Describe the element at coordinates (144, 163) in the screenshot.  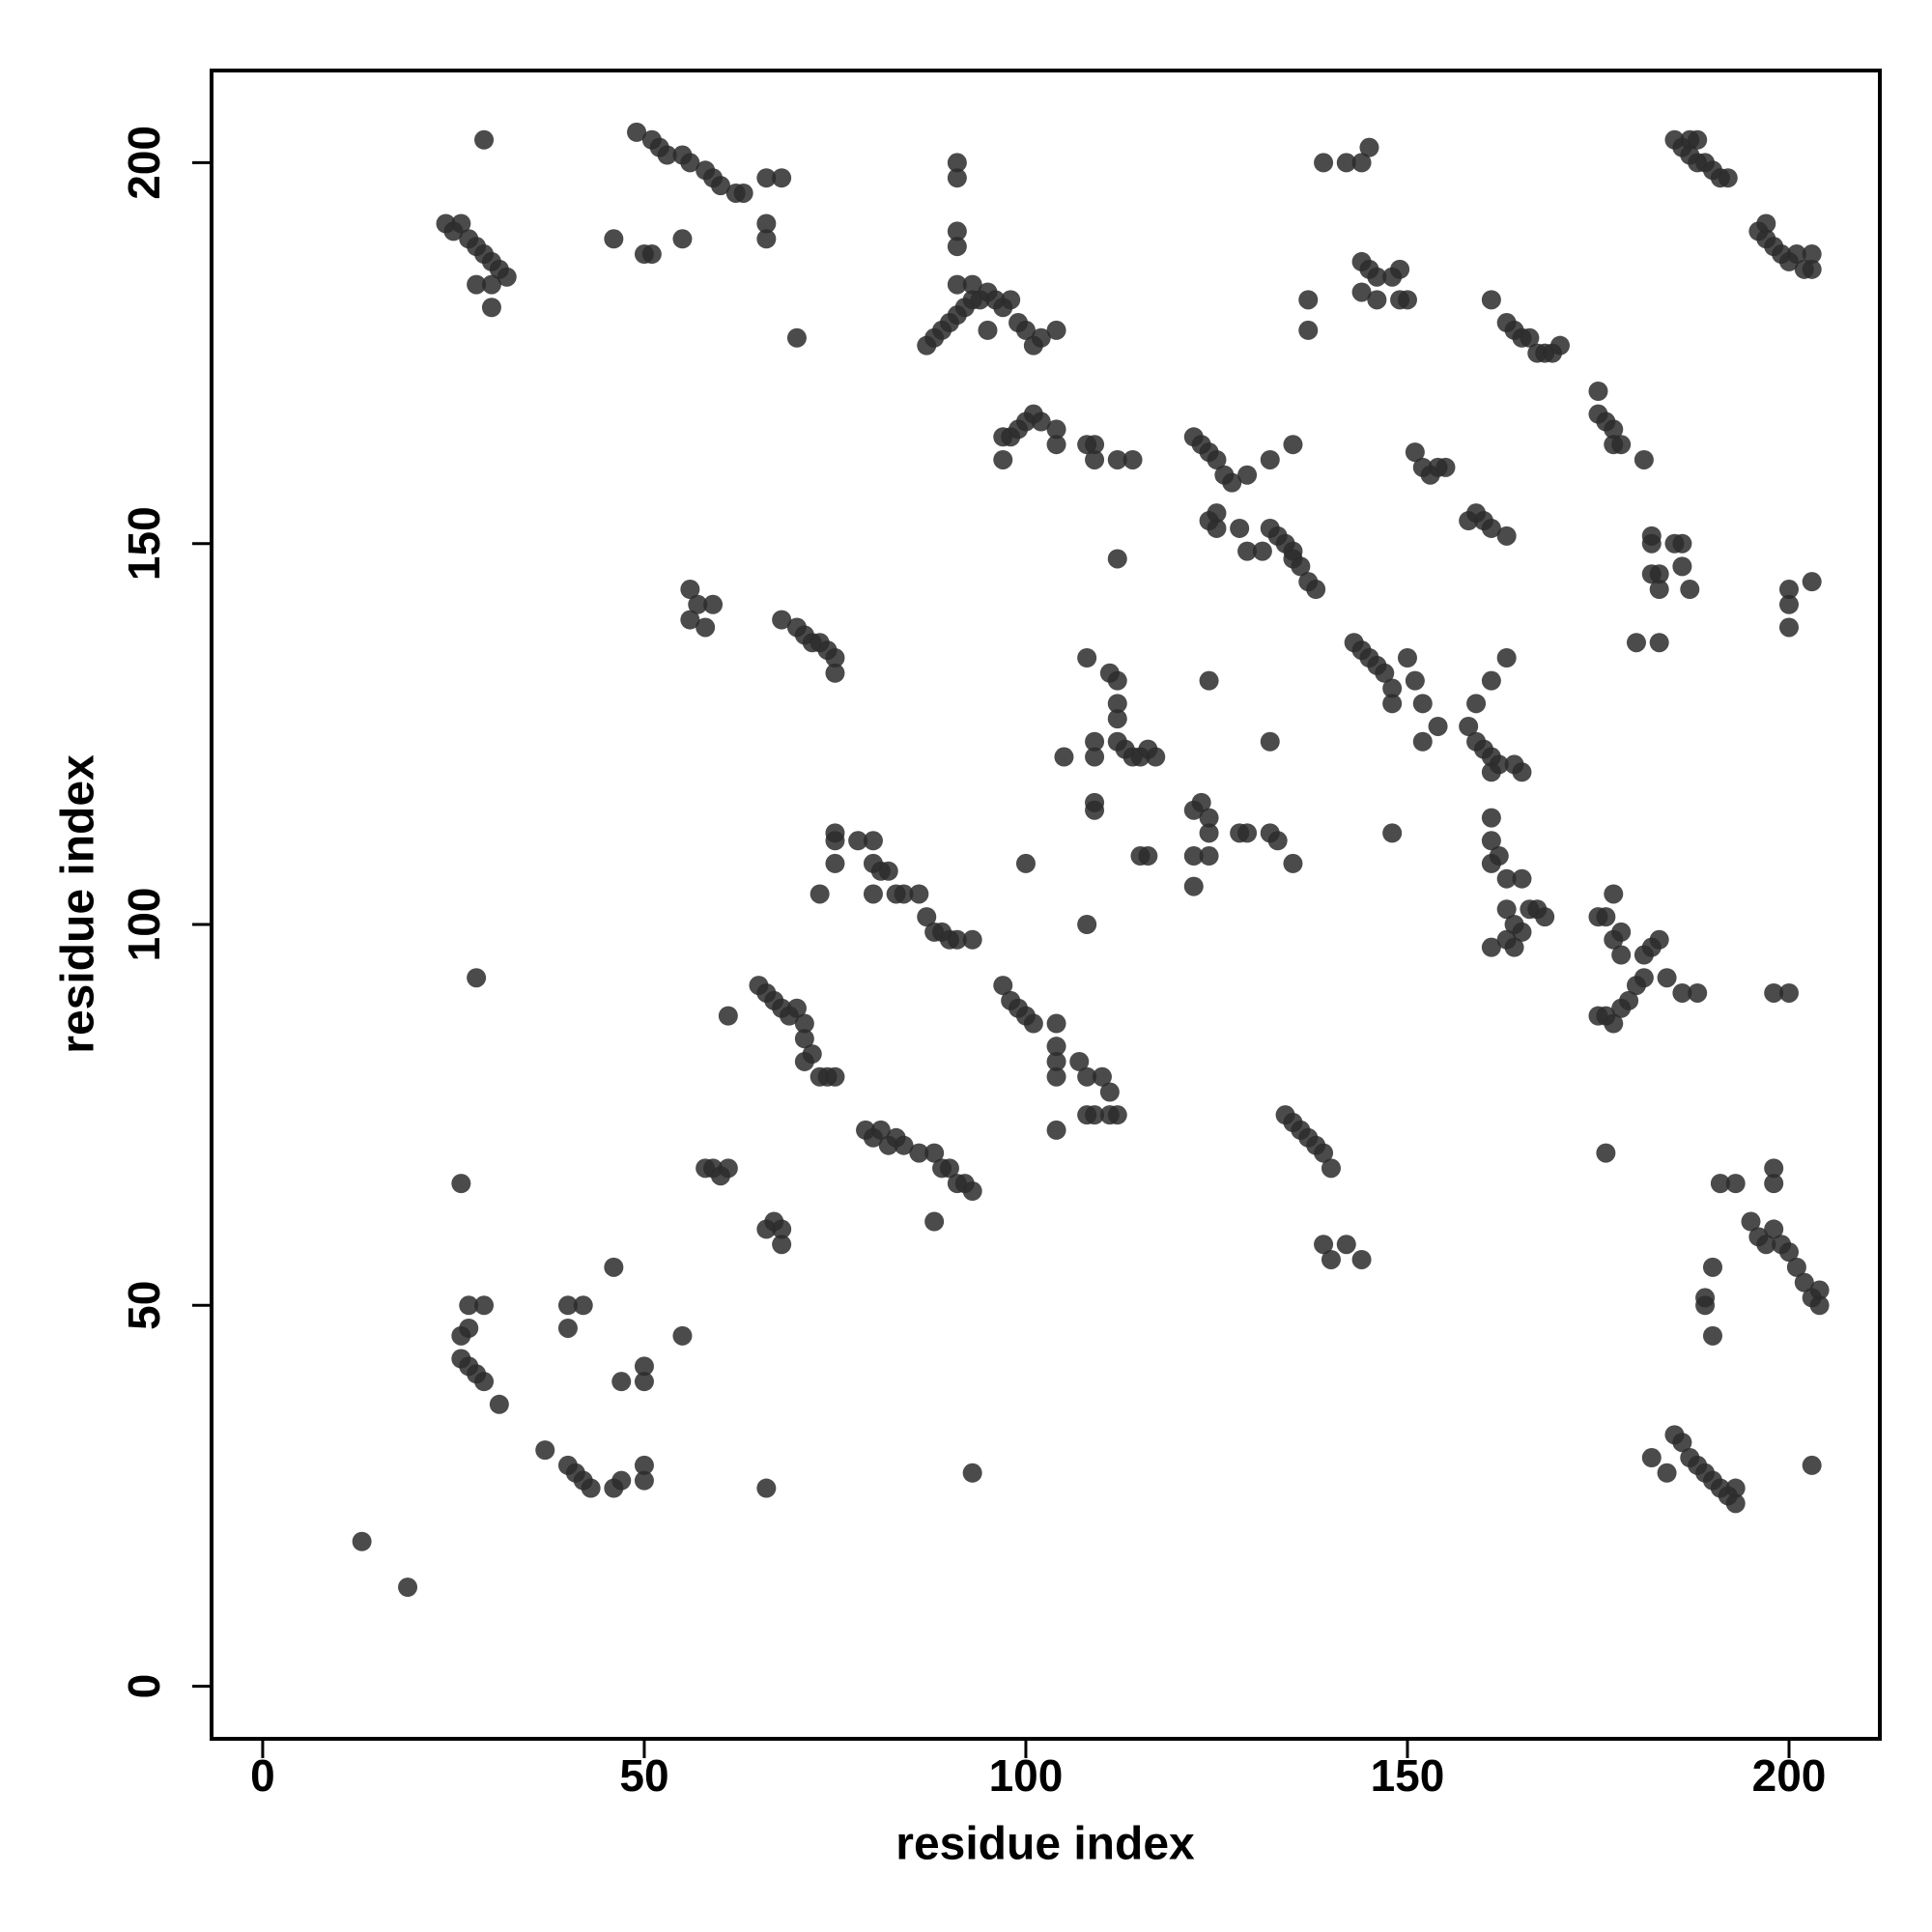
I see `y-tick-label: 200` at that location.